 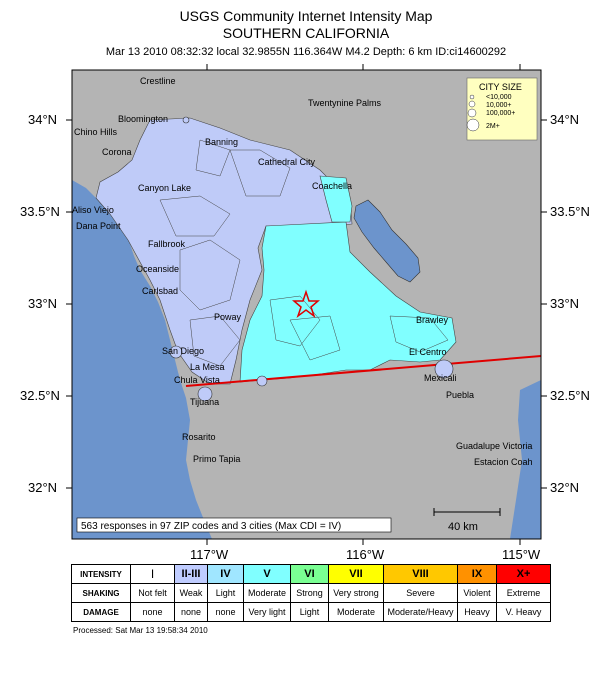 What do you see at coordinates (500, 87) in the screenshot?
I see `city-size-title: CITY SIZE` at bounding box center [500, 87].